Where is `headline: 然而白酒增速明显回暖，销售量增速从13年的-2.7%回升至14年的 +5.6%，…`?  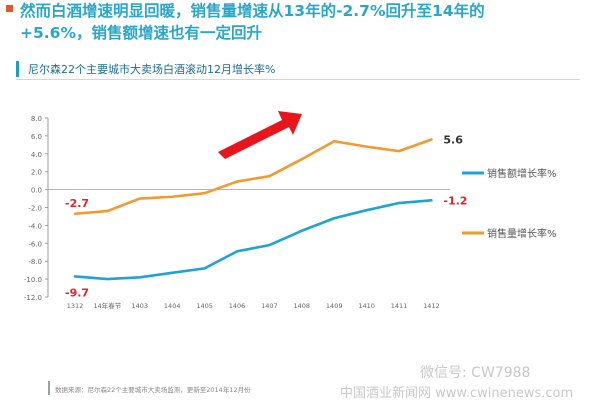
headline: 然而白酒增速明显回暖，销售量增速从13年的-2.7%回升至14年的 +5.6%，… is located at coordinates (300, 22).